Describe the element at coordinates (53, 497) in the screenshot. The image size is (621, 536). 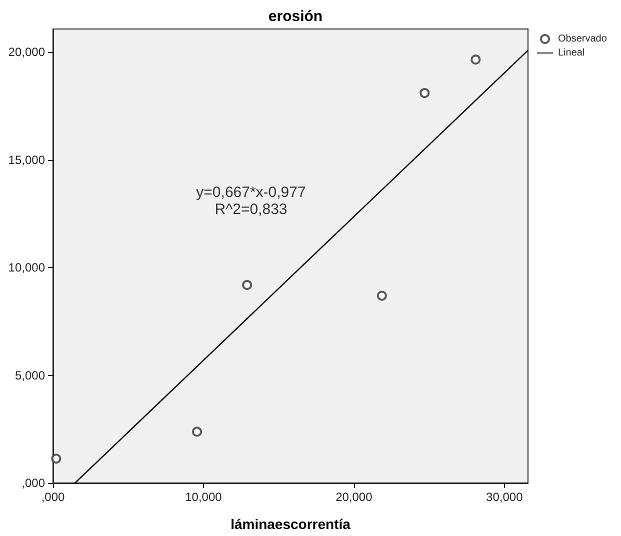
I see `x-tick-label: ,000` at that location.